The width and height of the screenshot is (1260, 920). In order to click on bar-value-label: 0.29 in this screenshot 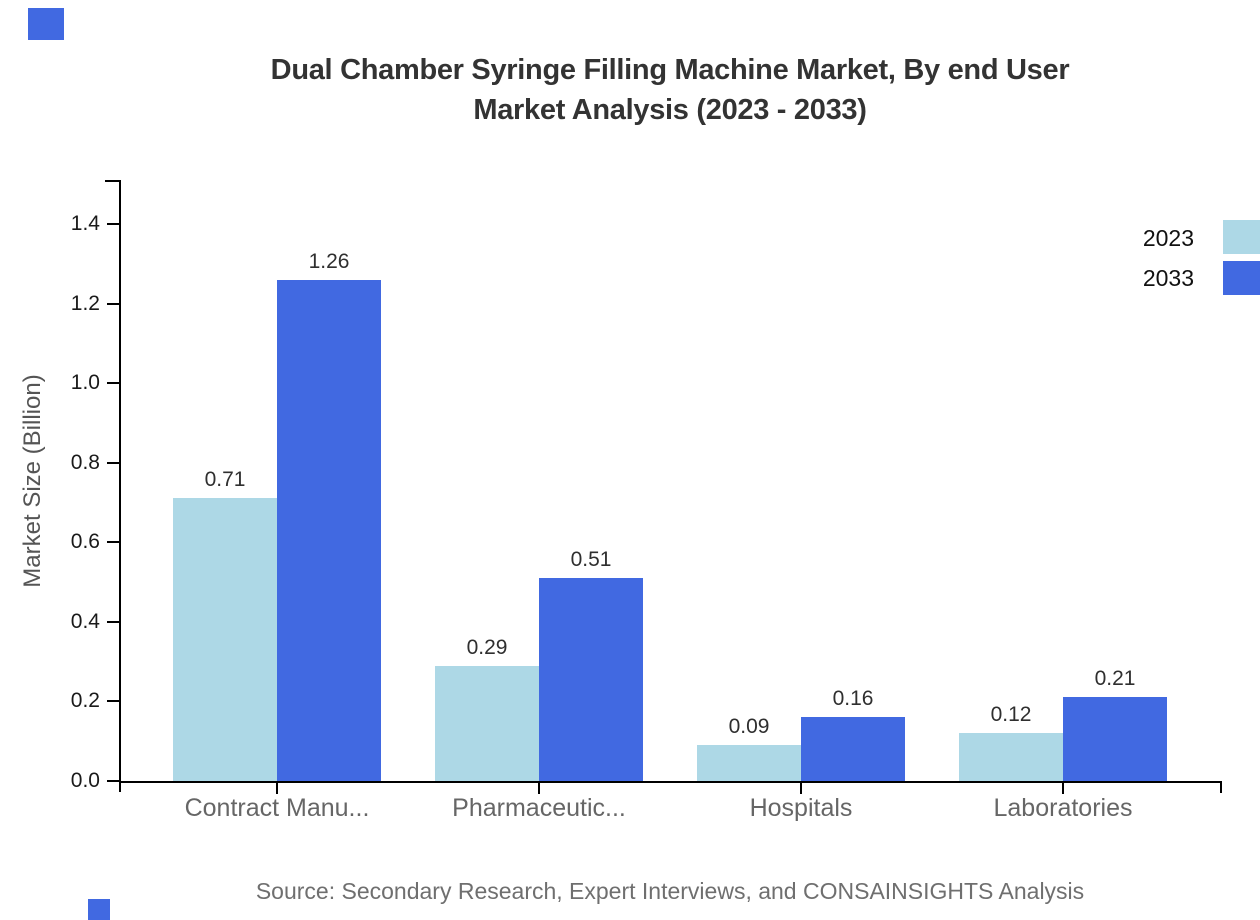, I will do `click(487, 647)`.